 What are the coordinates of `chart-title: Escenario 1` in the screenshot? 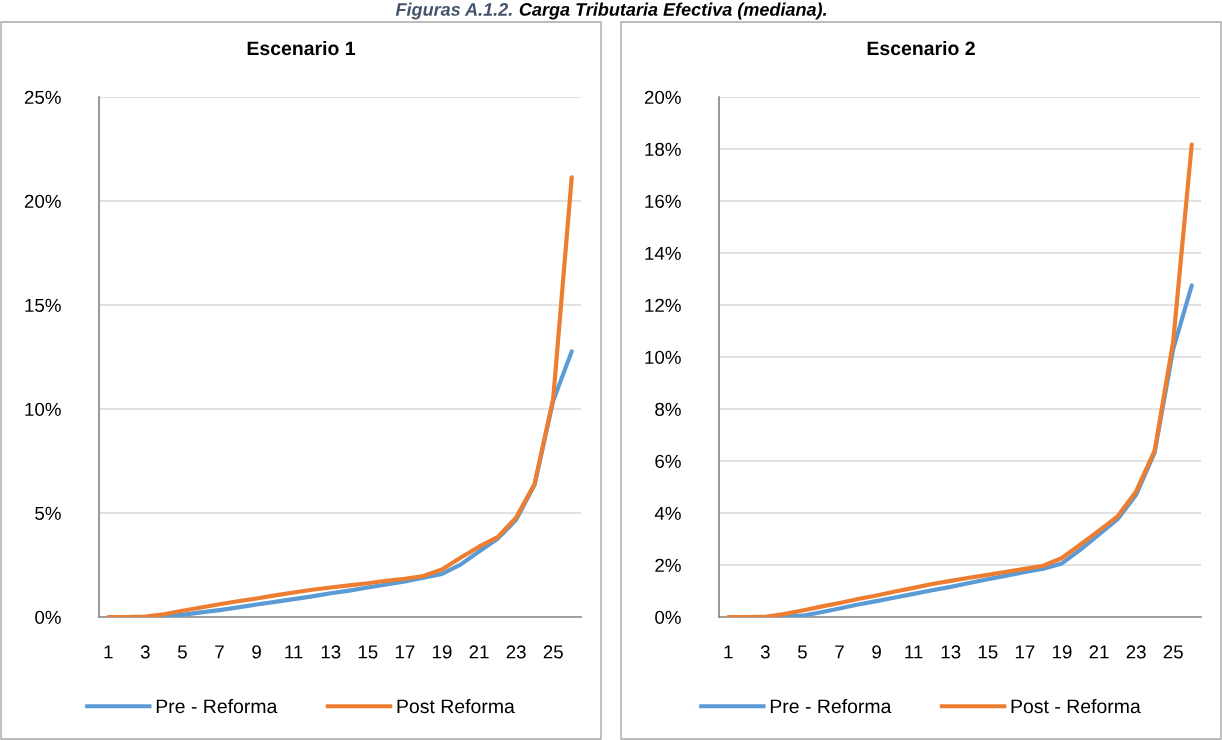 It's located at (301, 48).